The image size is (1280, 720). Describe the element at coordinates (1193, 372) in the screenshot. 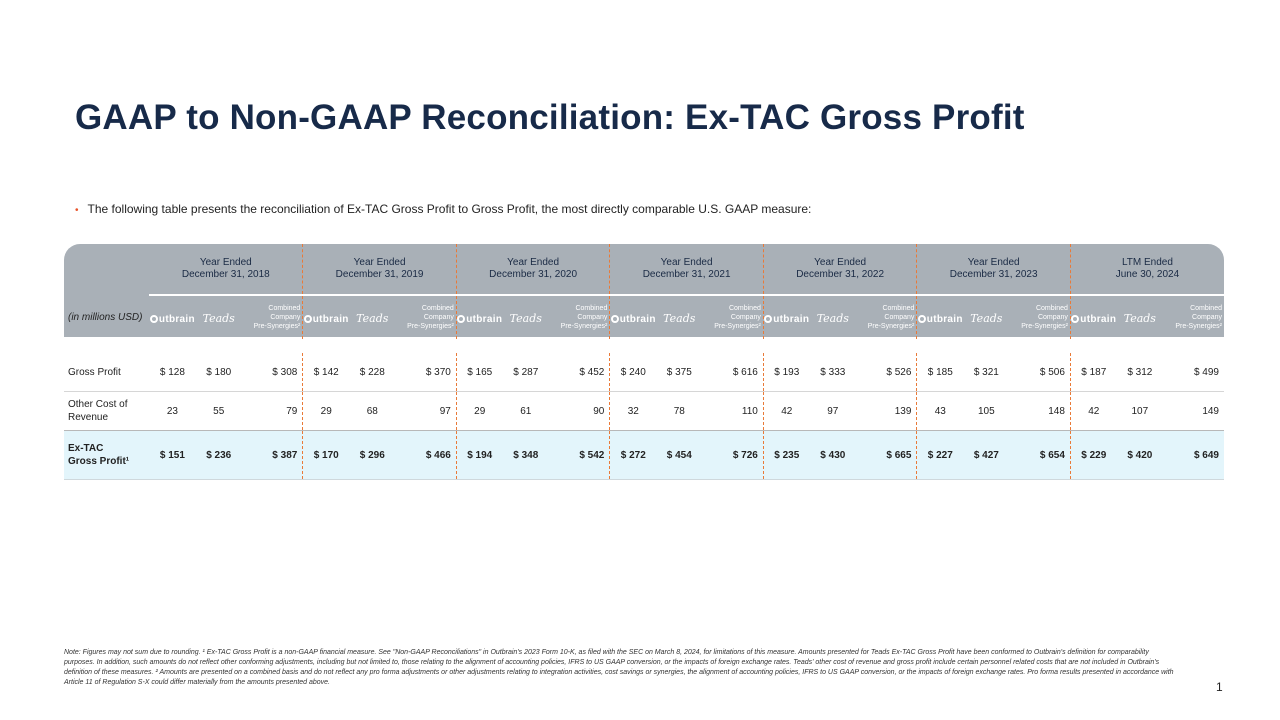

I see `table-cell: $ 499` at that location.